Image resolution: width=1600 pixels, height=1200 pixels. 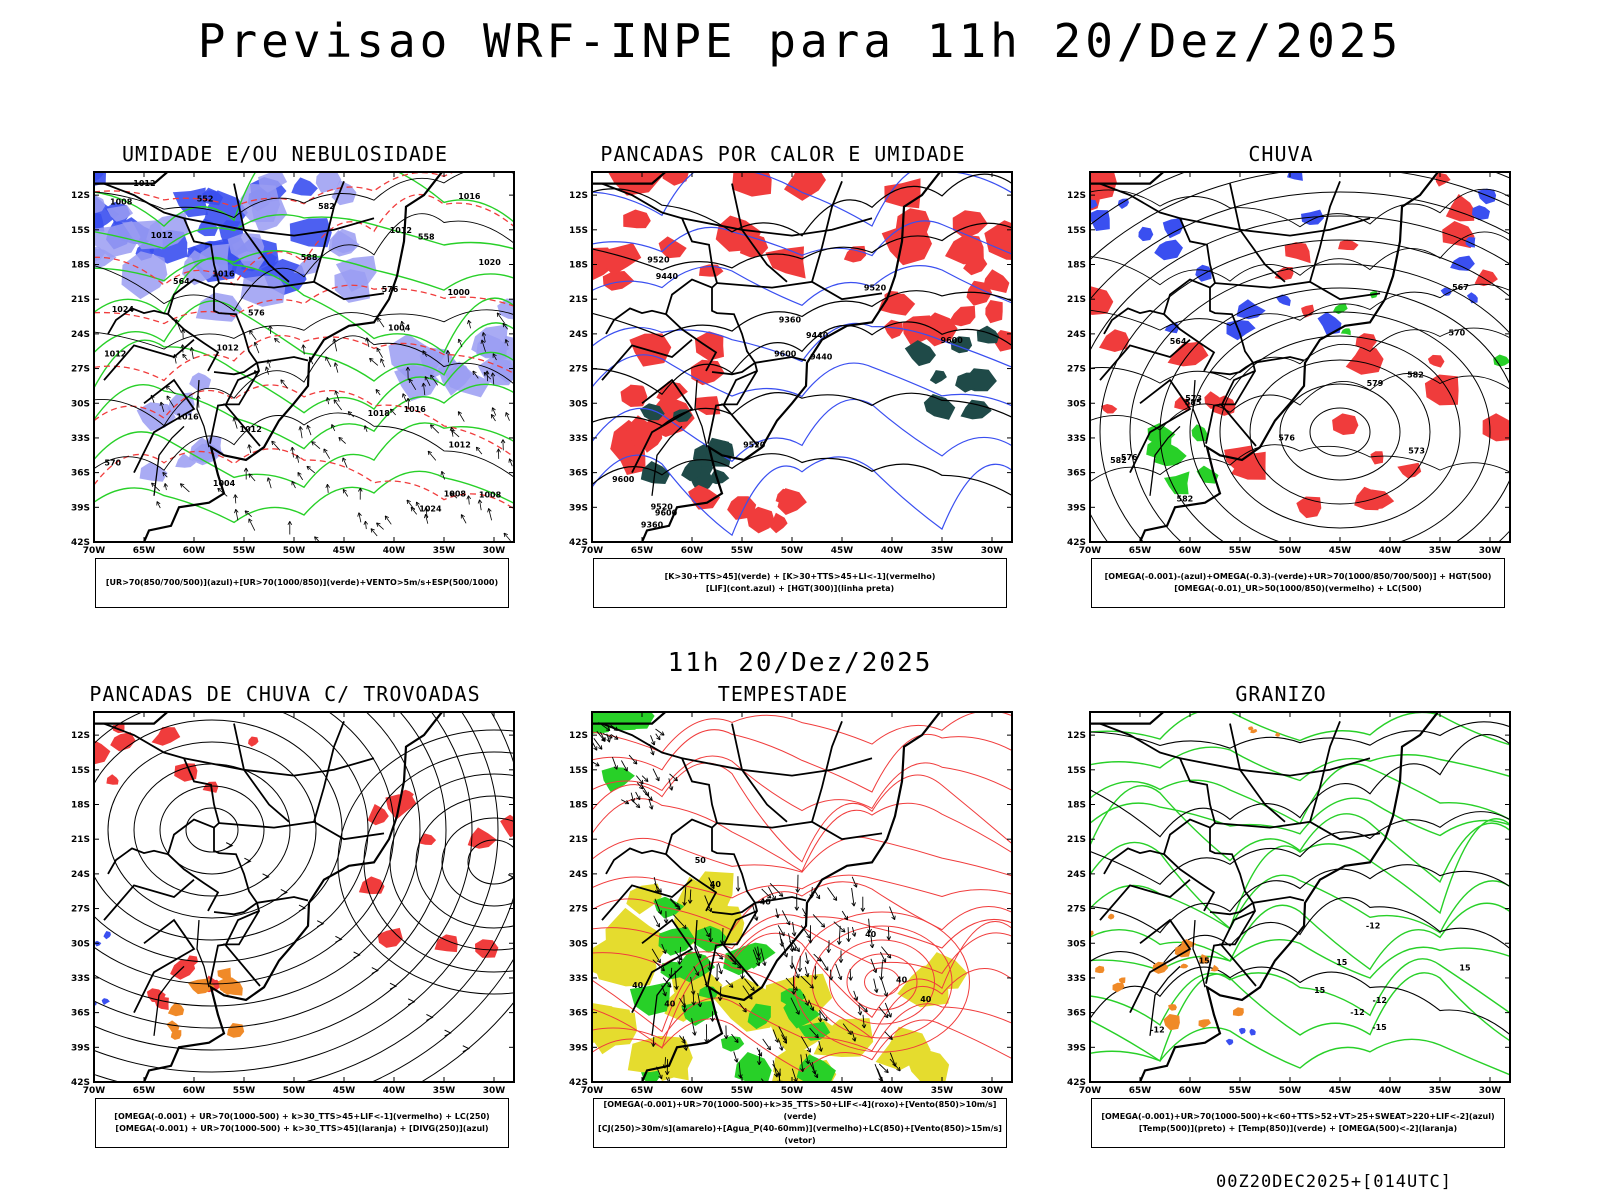 What do you see at coordinates (426, 236) in the screenshot?
I see `contour-label: 558` at bounding box center [426, 236].